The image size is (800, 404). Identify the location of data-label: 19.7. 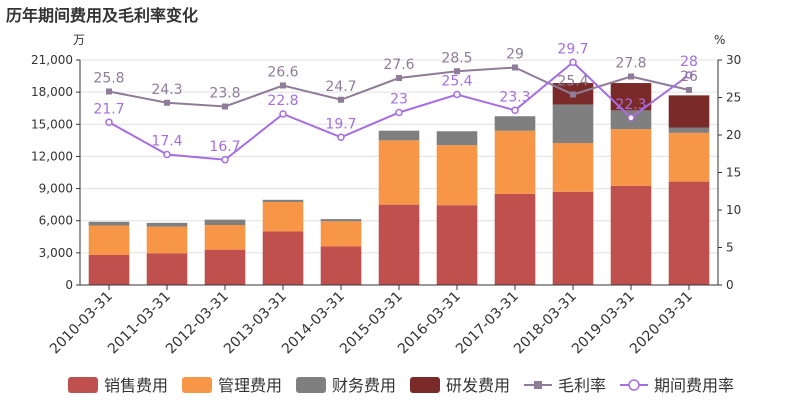
(340, 124).